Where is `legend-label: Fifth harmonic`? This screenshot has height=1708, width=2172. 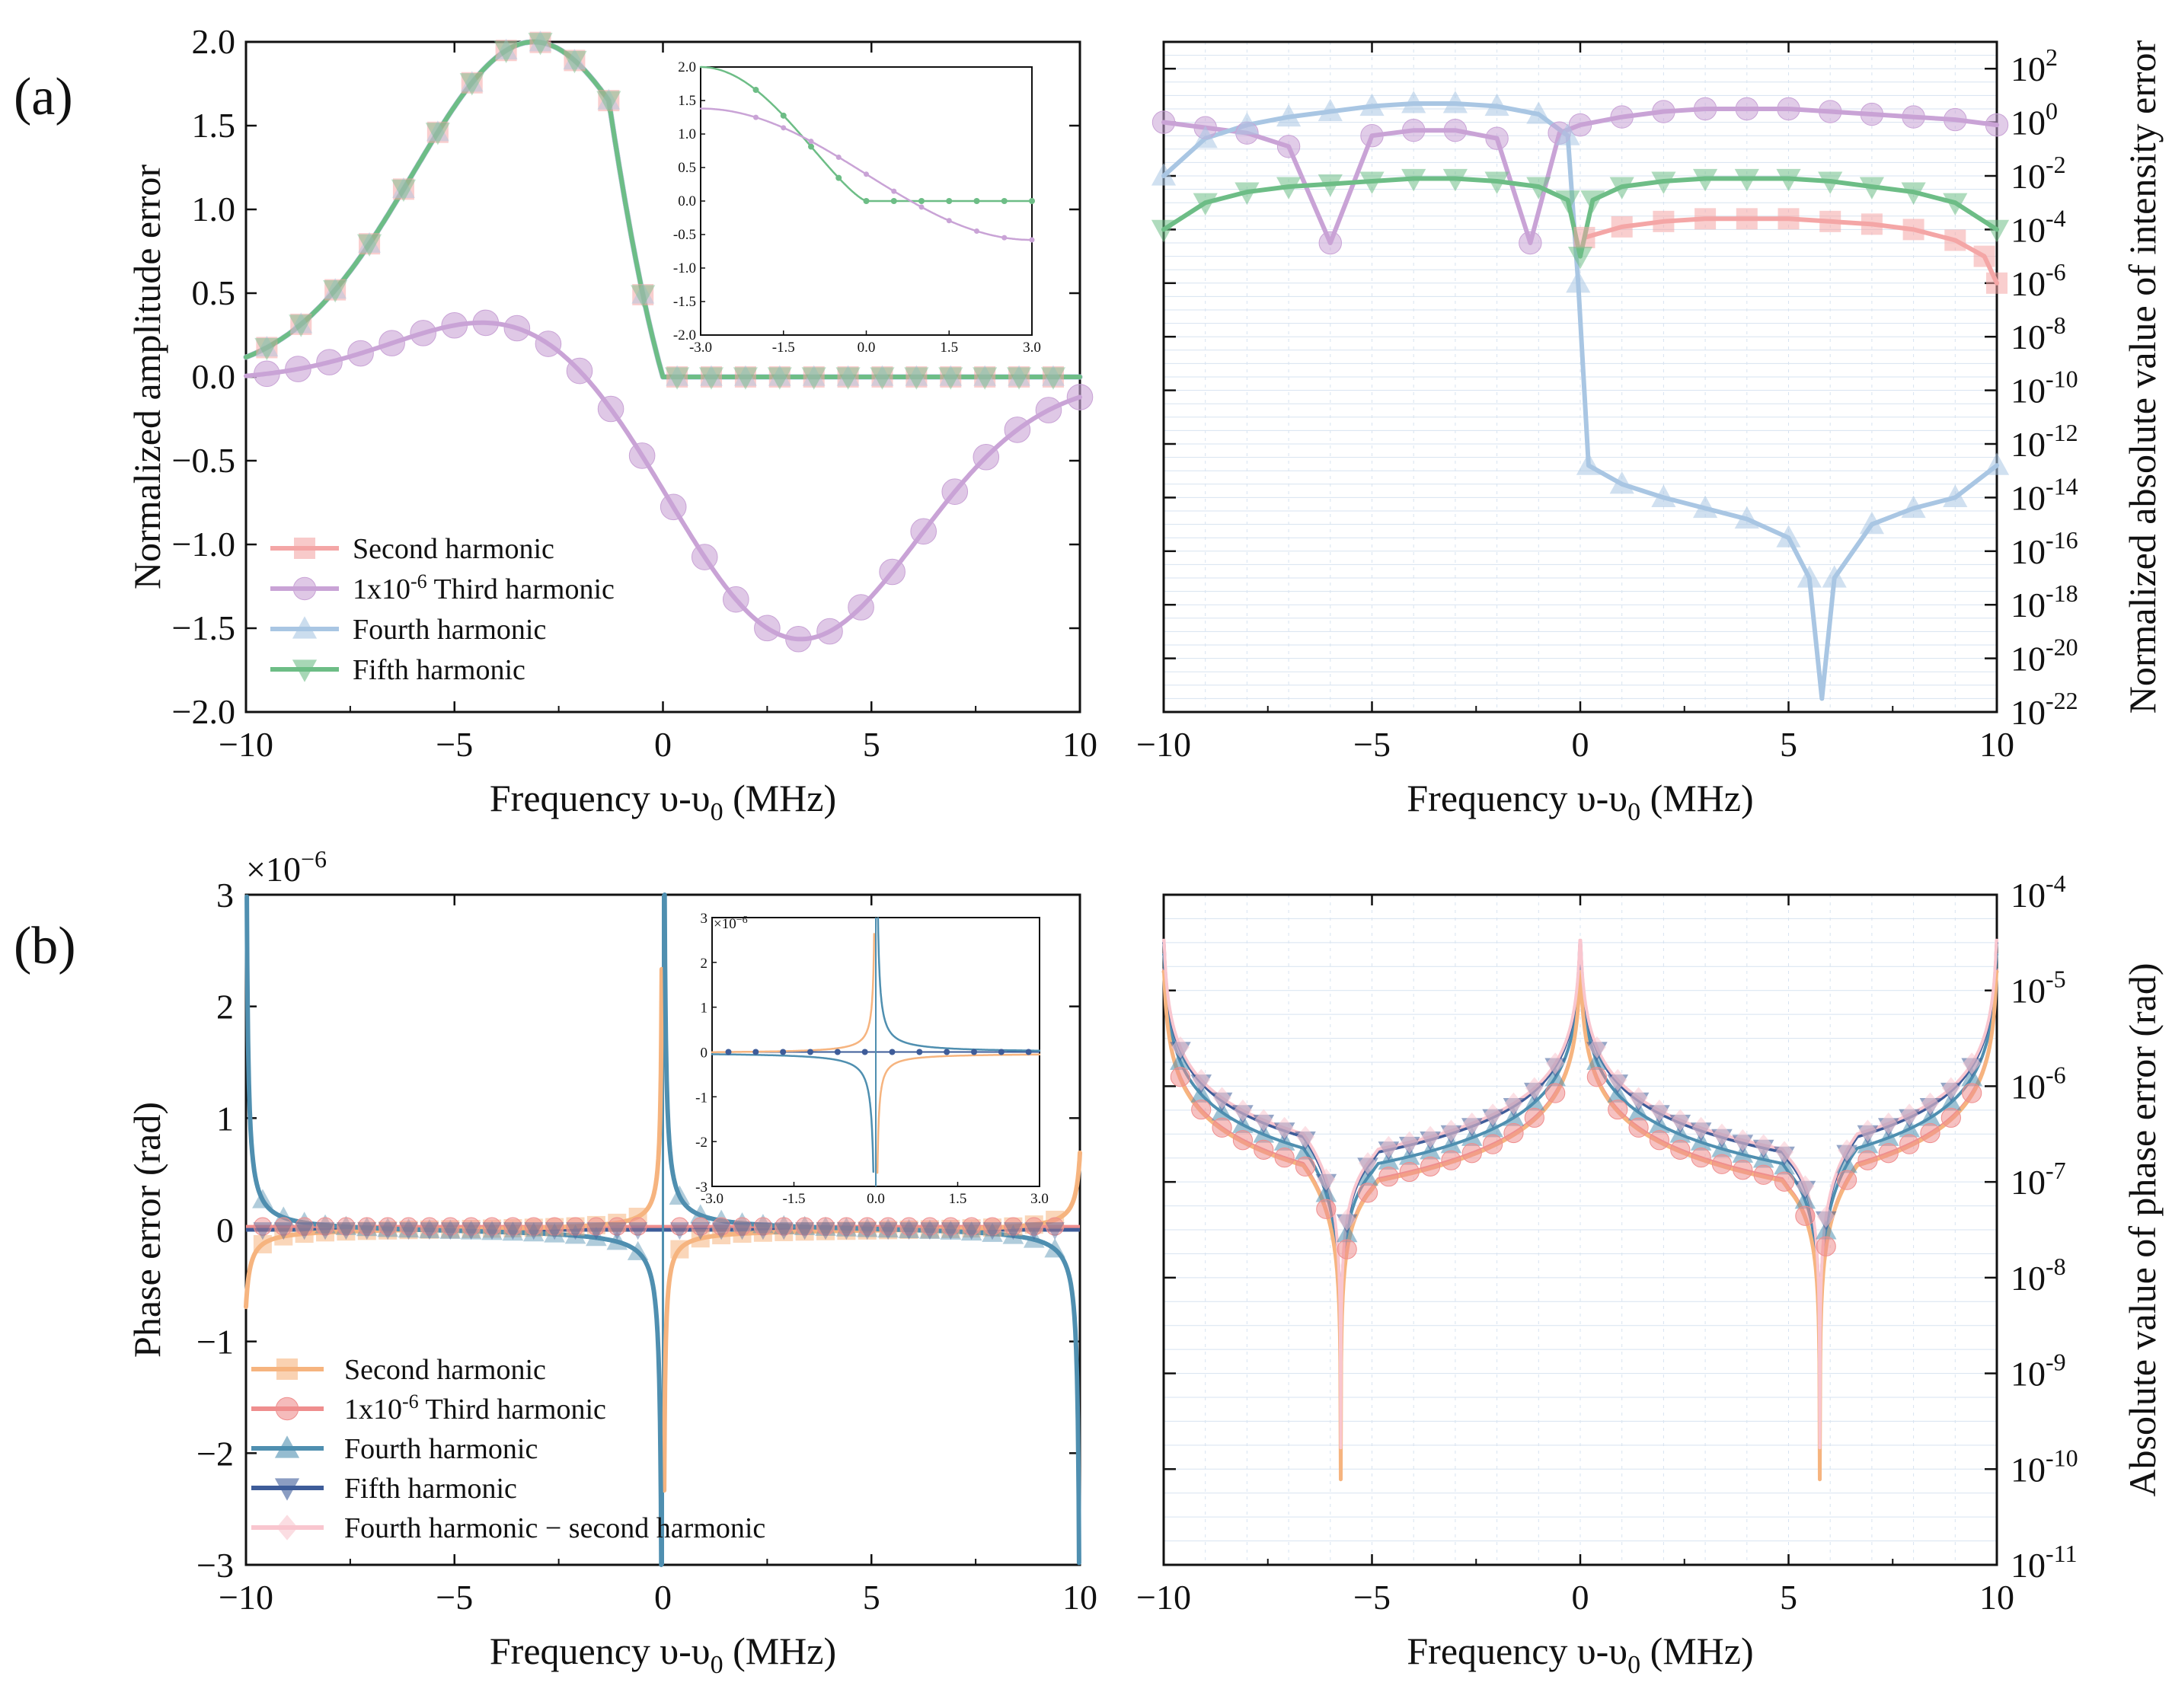 legend-label: Fifth harmonic is located at coordinates (439, 670).